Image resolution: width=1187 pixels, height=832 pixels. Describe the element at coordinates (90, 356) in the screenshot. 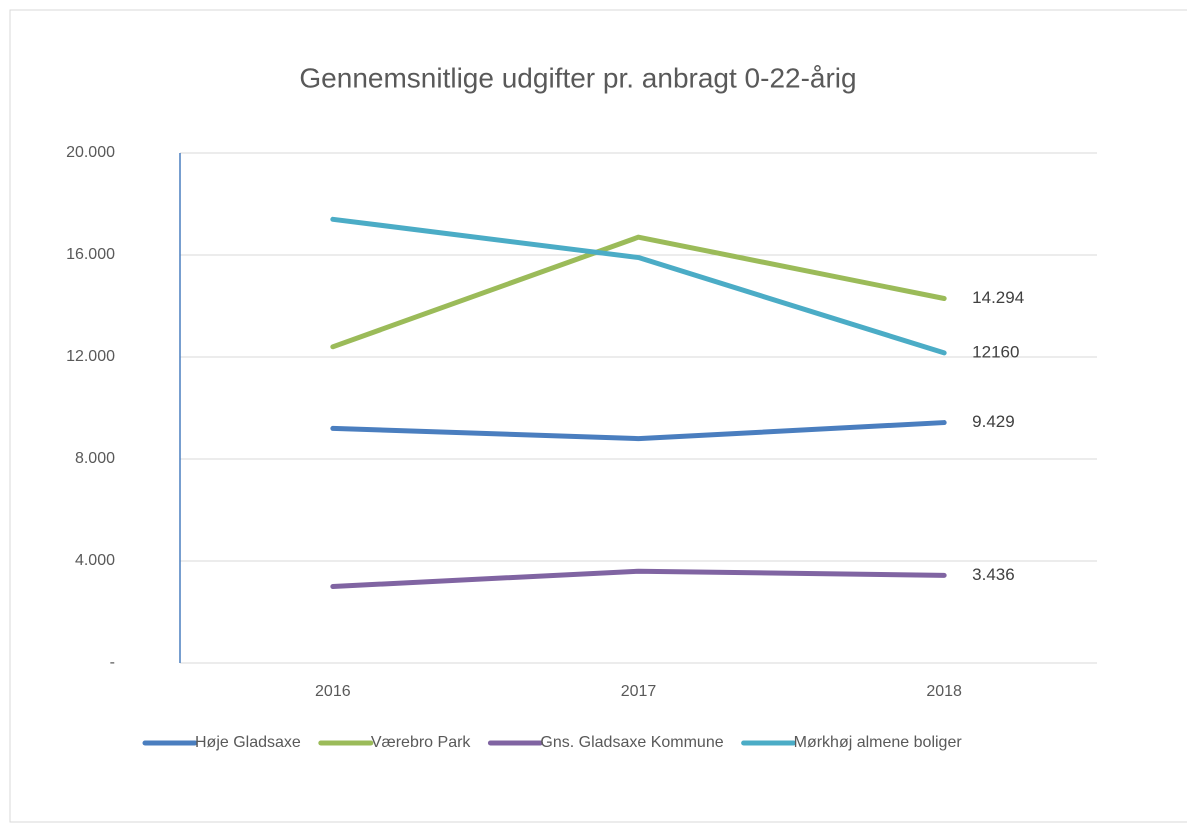

I see `y-tick-label: 12.000` at that location.